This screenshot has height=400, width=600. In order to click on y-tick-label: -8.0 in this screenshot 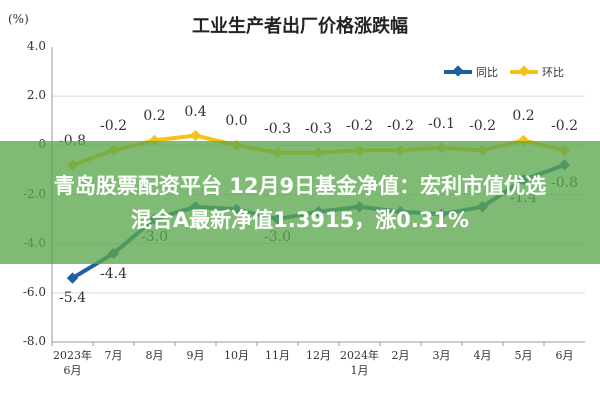, I will do `click(34, 341)`.